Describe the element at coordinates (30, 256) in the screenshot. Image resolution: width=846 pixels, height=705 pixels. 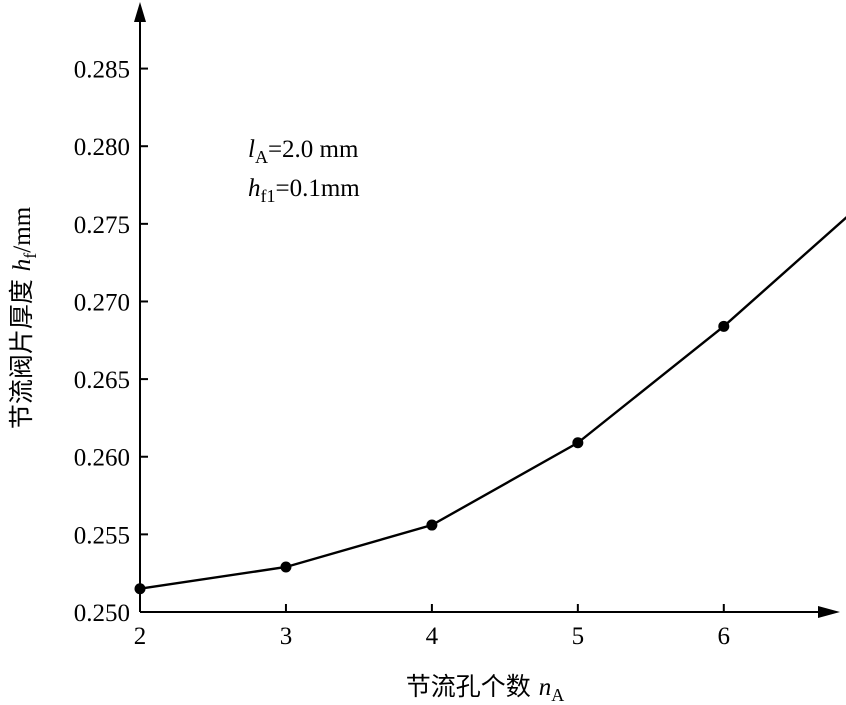
I see `y-axis-title-sub: f` at that location.